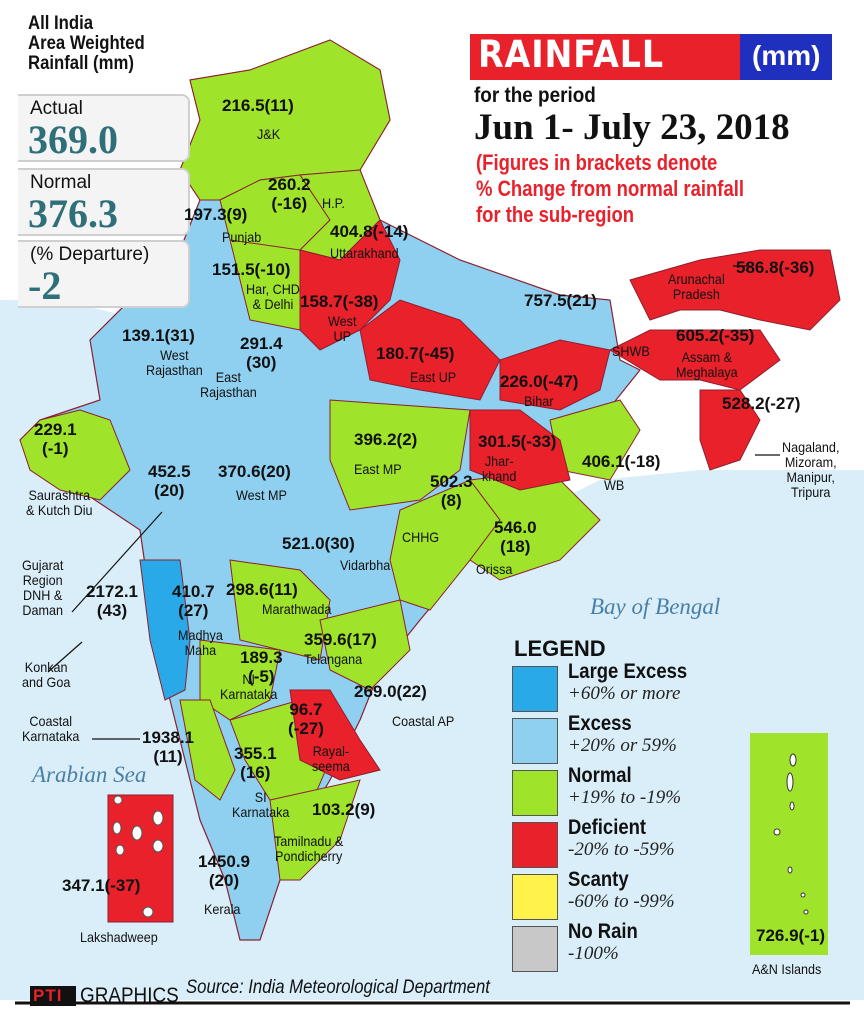 The image size is (864, 1024). Describe the element at coordinates (273, 296) in the screenshot. I see `region-name: Har, CHD & Delhi` at that location.